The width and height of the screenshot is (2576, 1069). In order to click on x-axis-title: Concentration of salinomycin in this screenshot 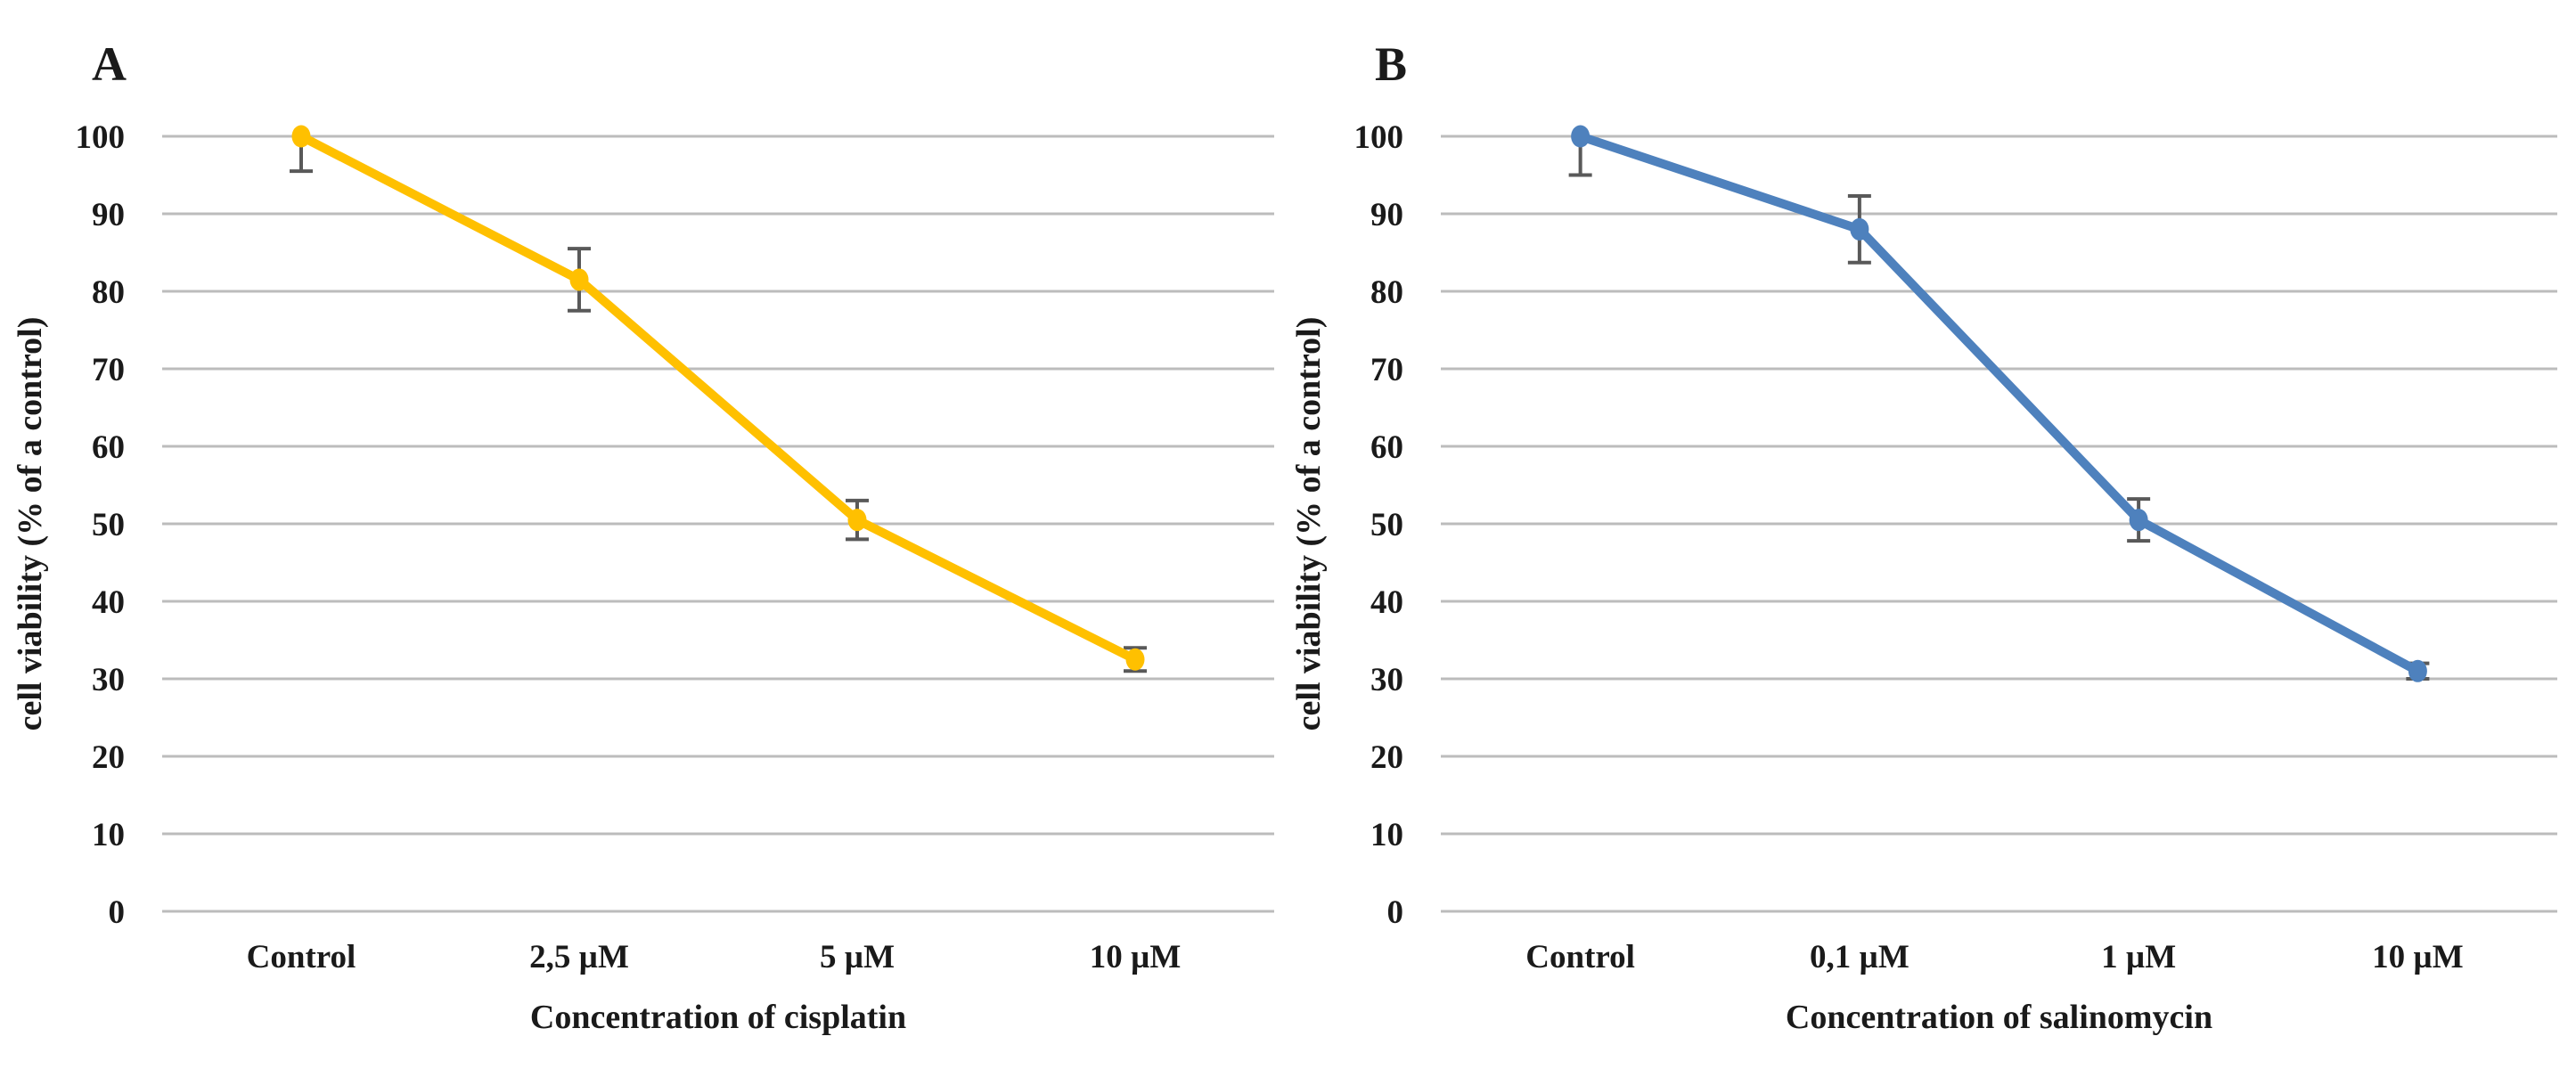, I will do `click(1999, 1017)`.